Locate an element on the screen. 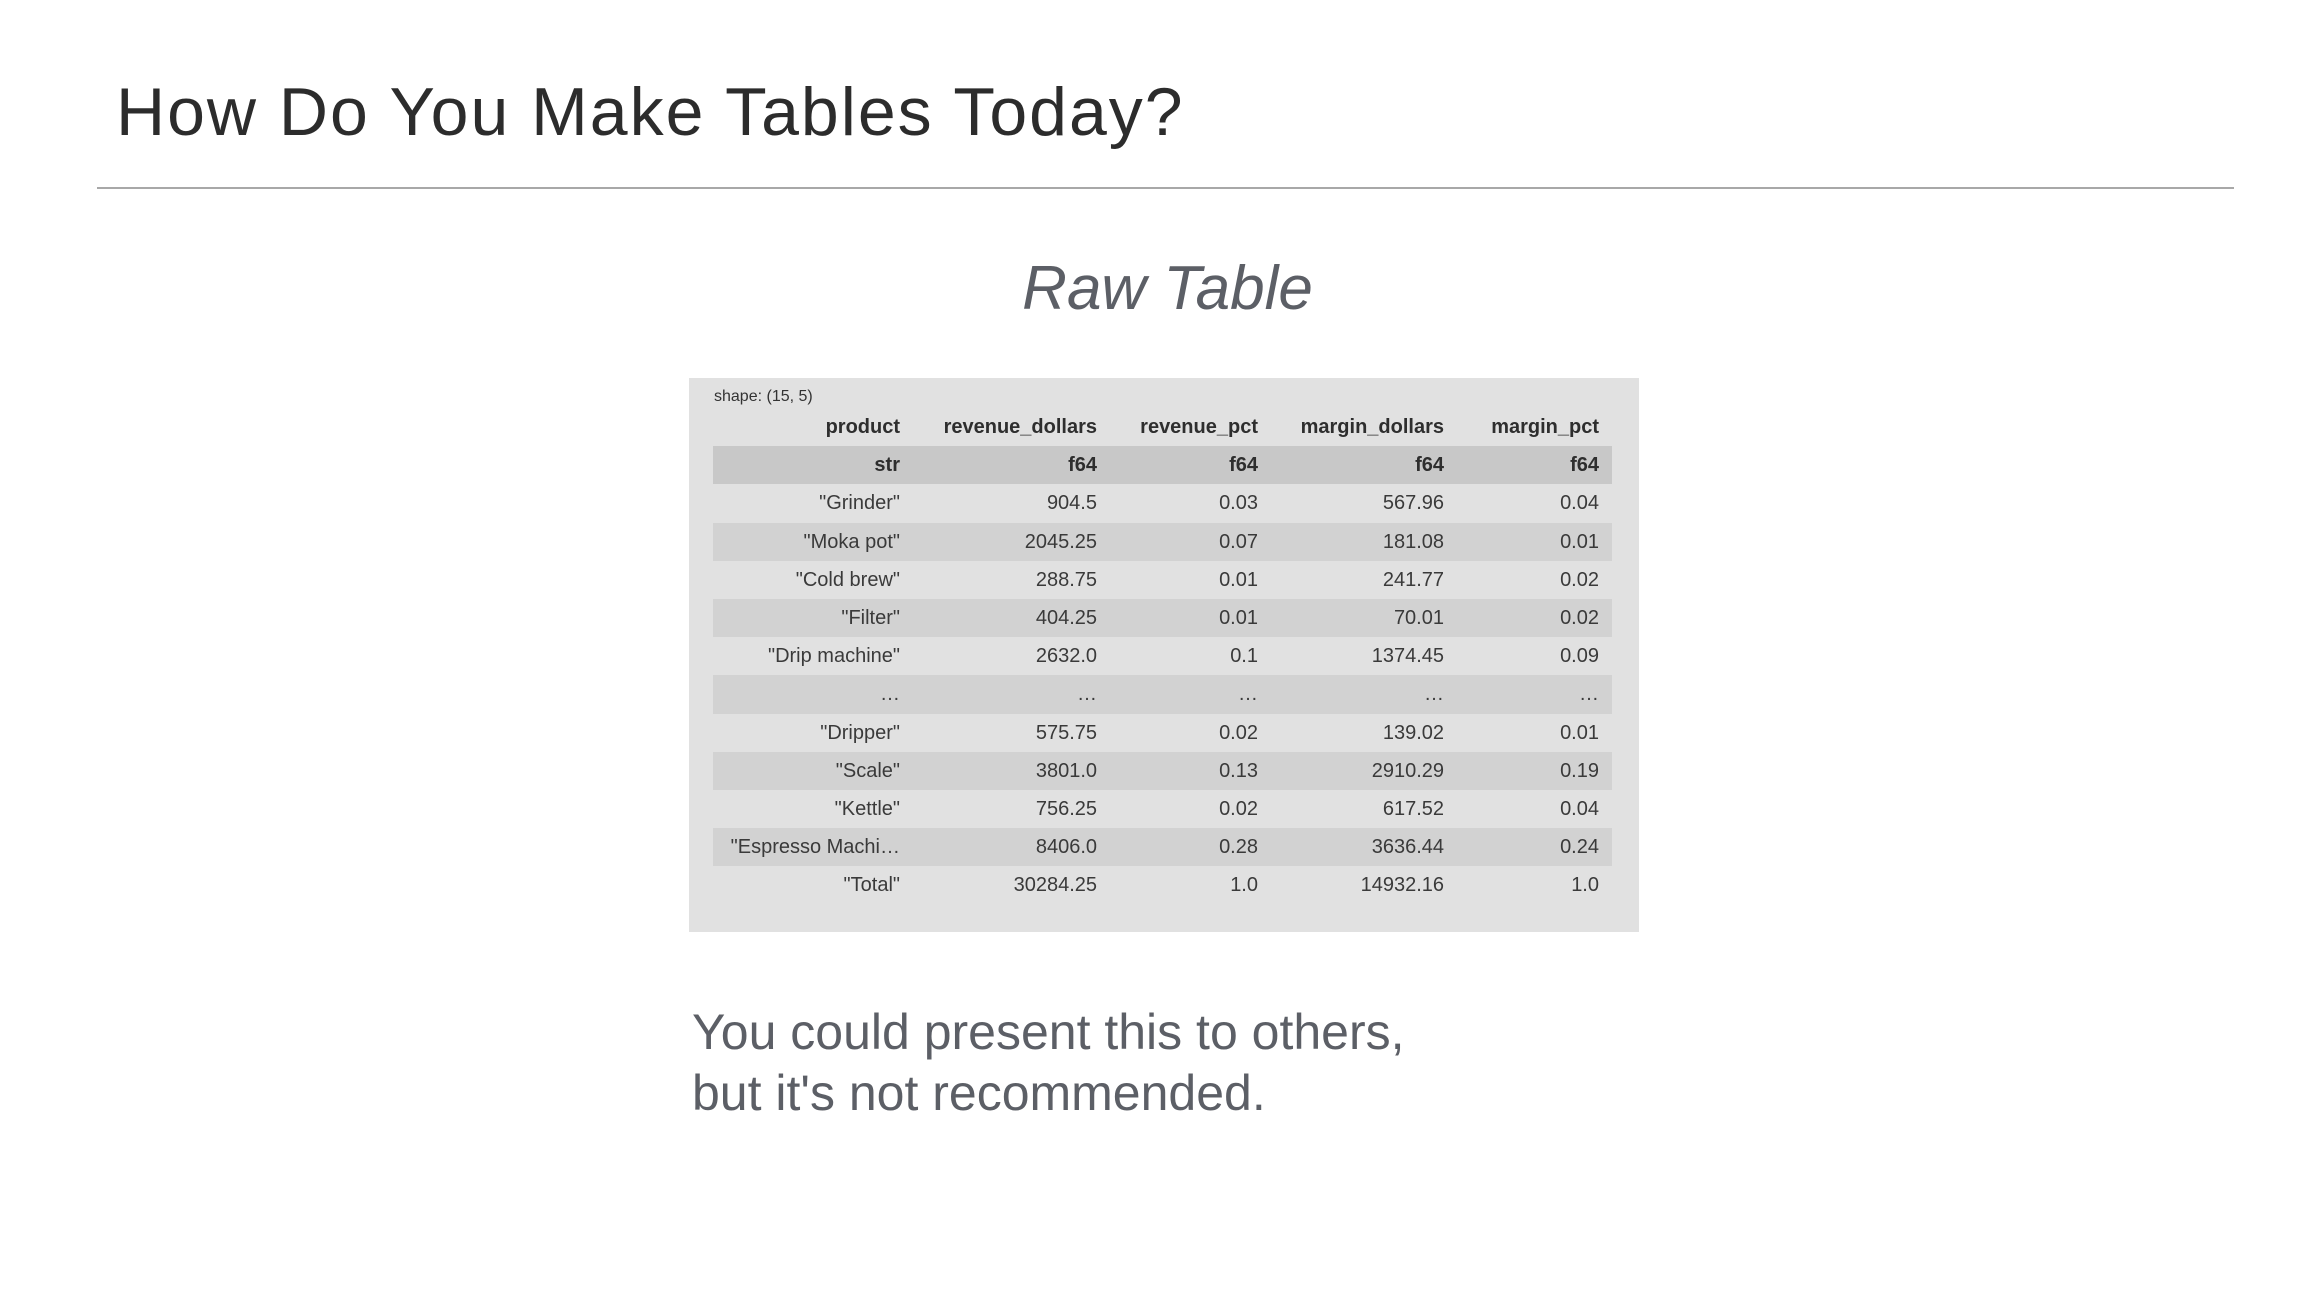  table-row: "Filter" 404.25 0.01 70.01 0.02 is located at coordinates (1162, 618).